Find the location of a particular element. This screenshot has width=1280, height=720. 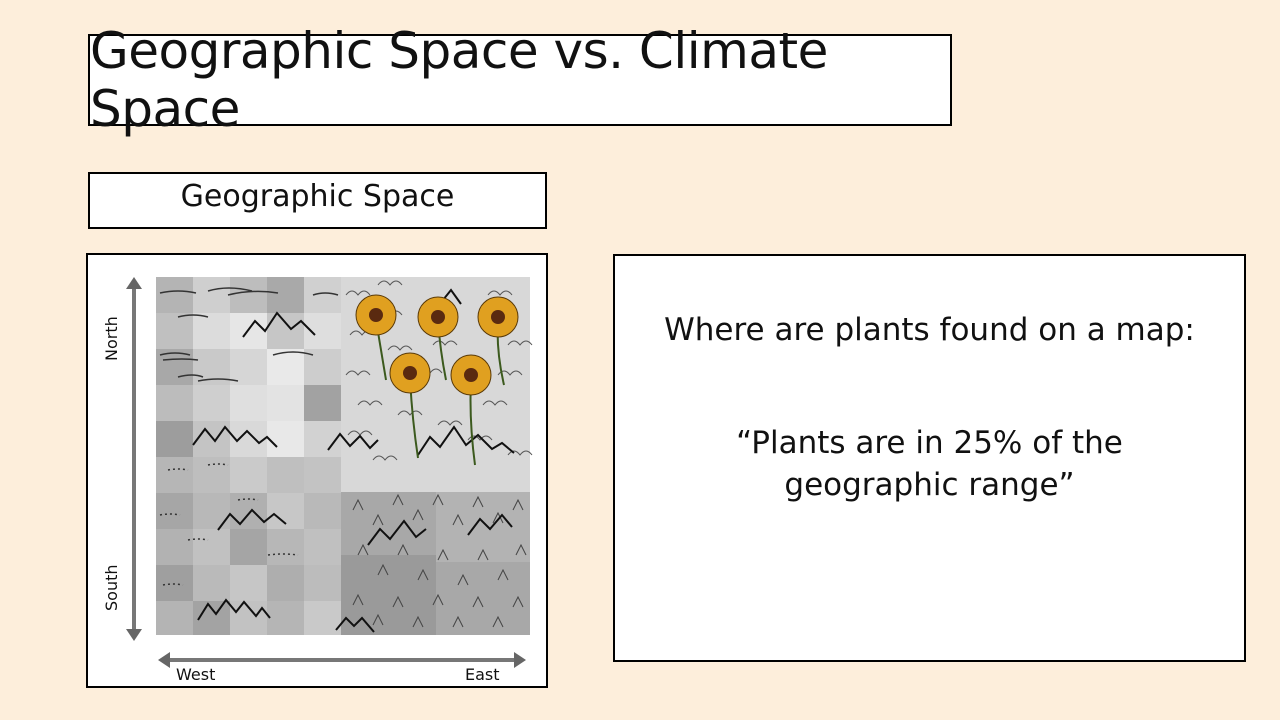

slide-title-box: Geographic Space vs. Climate Space is located at coordinates (520, 80).